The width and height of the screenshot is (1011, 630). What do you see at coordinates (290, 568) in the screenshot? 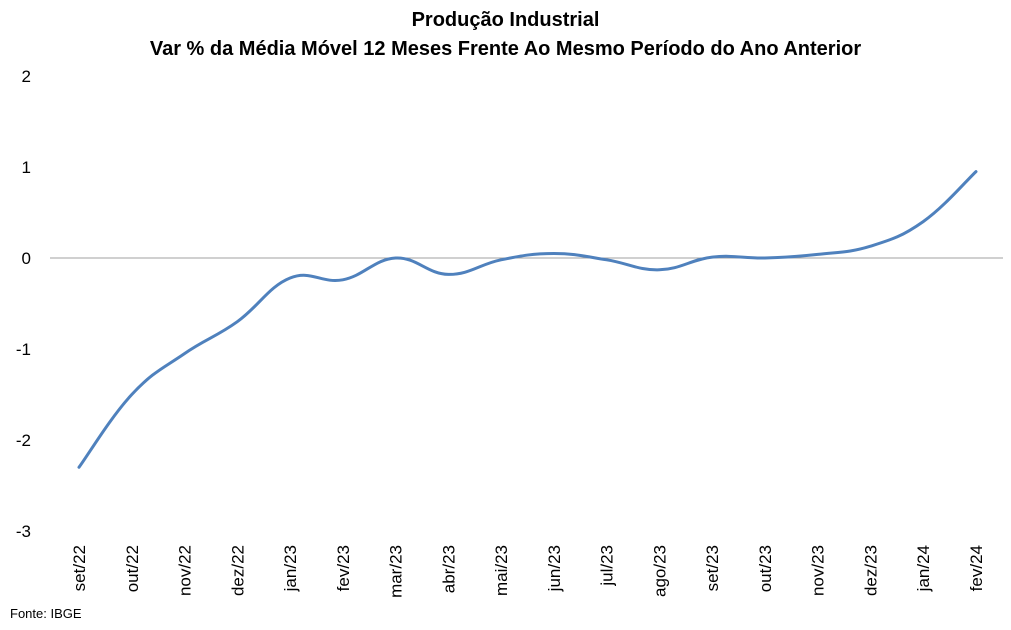
I see `x-tick-label: jan/23` at bounding box center [290, 568].